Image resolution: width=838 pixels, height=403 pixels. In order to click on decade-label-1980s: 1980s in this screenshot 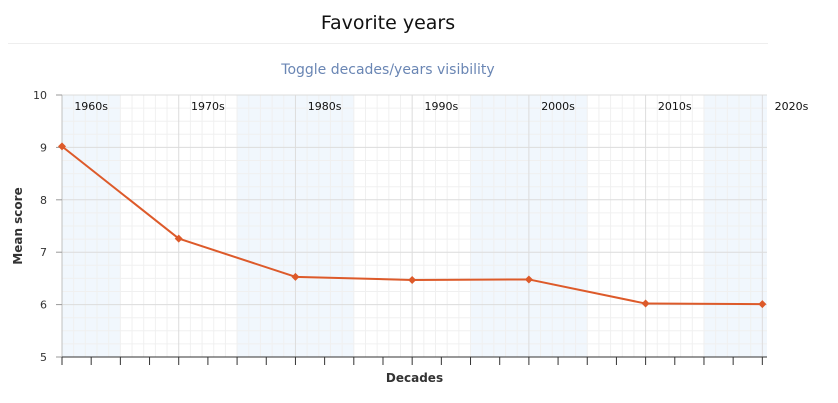, I will do `click(325, 106)`.